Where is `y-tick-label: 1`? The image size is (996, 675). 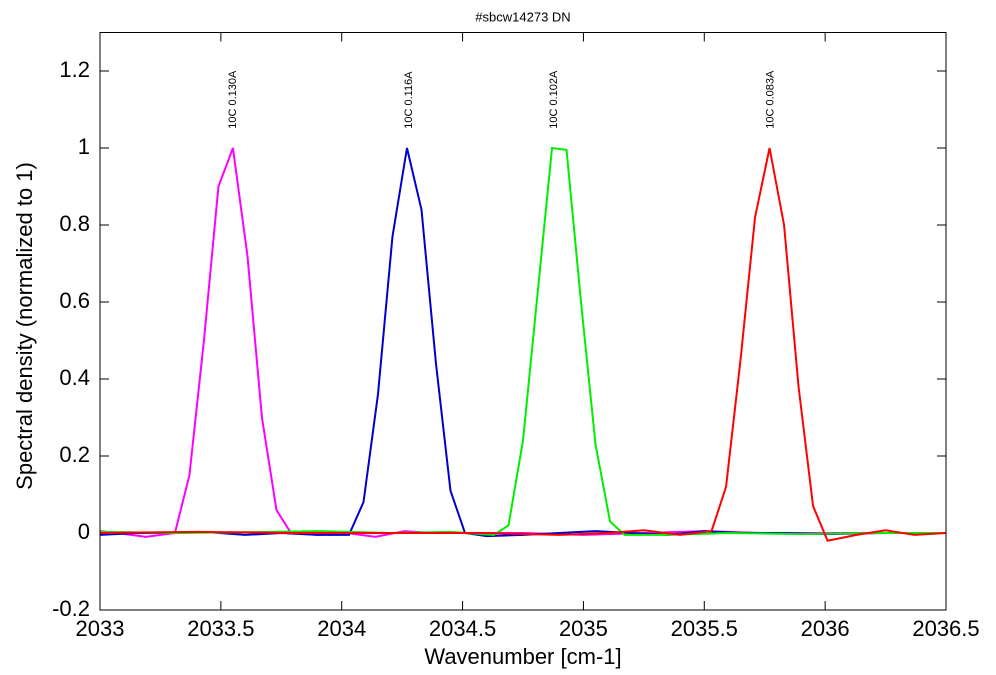
y-tick-label: 1 is located at coordinates (84, 146).